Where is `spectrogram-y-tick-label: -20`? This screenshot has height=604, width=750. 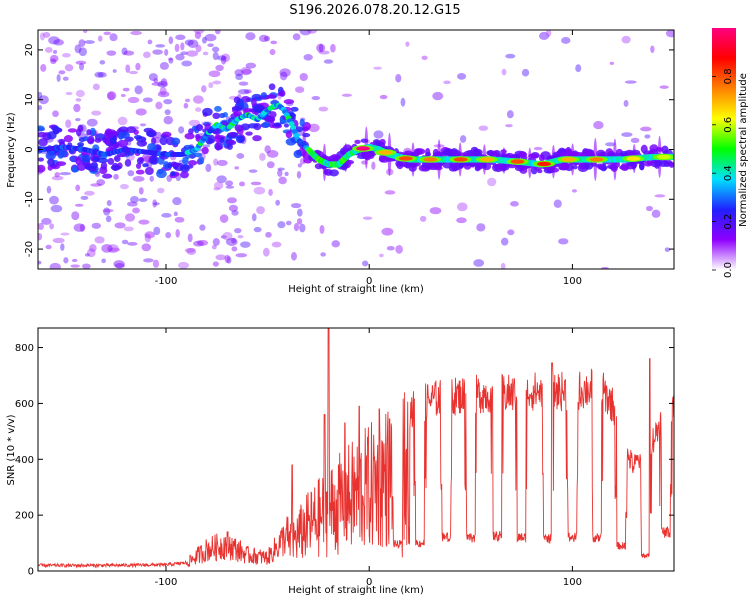 spectrogram-y-tick-label: -20 is located at coordinates (29, 249).